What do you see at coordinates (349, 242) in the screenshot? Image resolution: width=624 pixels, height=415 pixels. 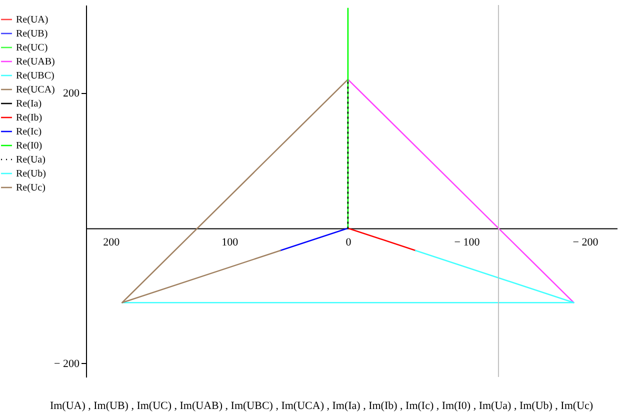 I see `x-tick-label: 0` at bounding box center [349, 242].